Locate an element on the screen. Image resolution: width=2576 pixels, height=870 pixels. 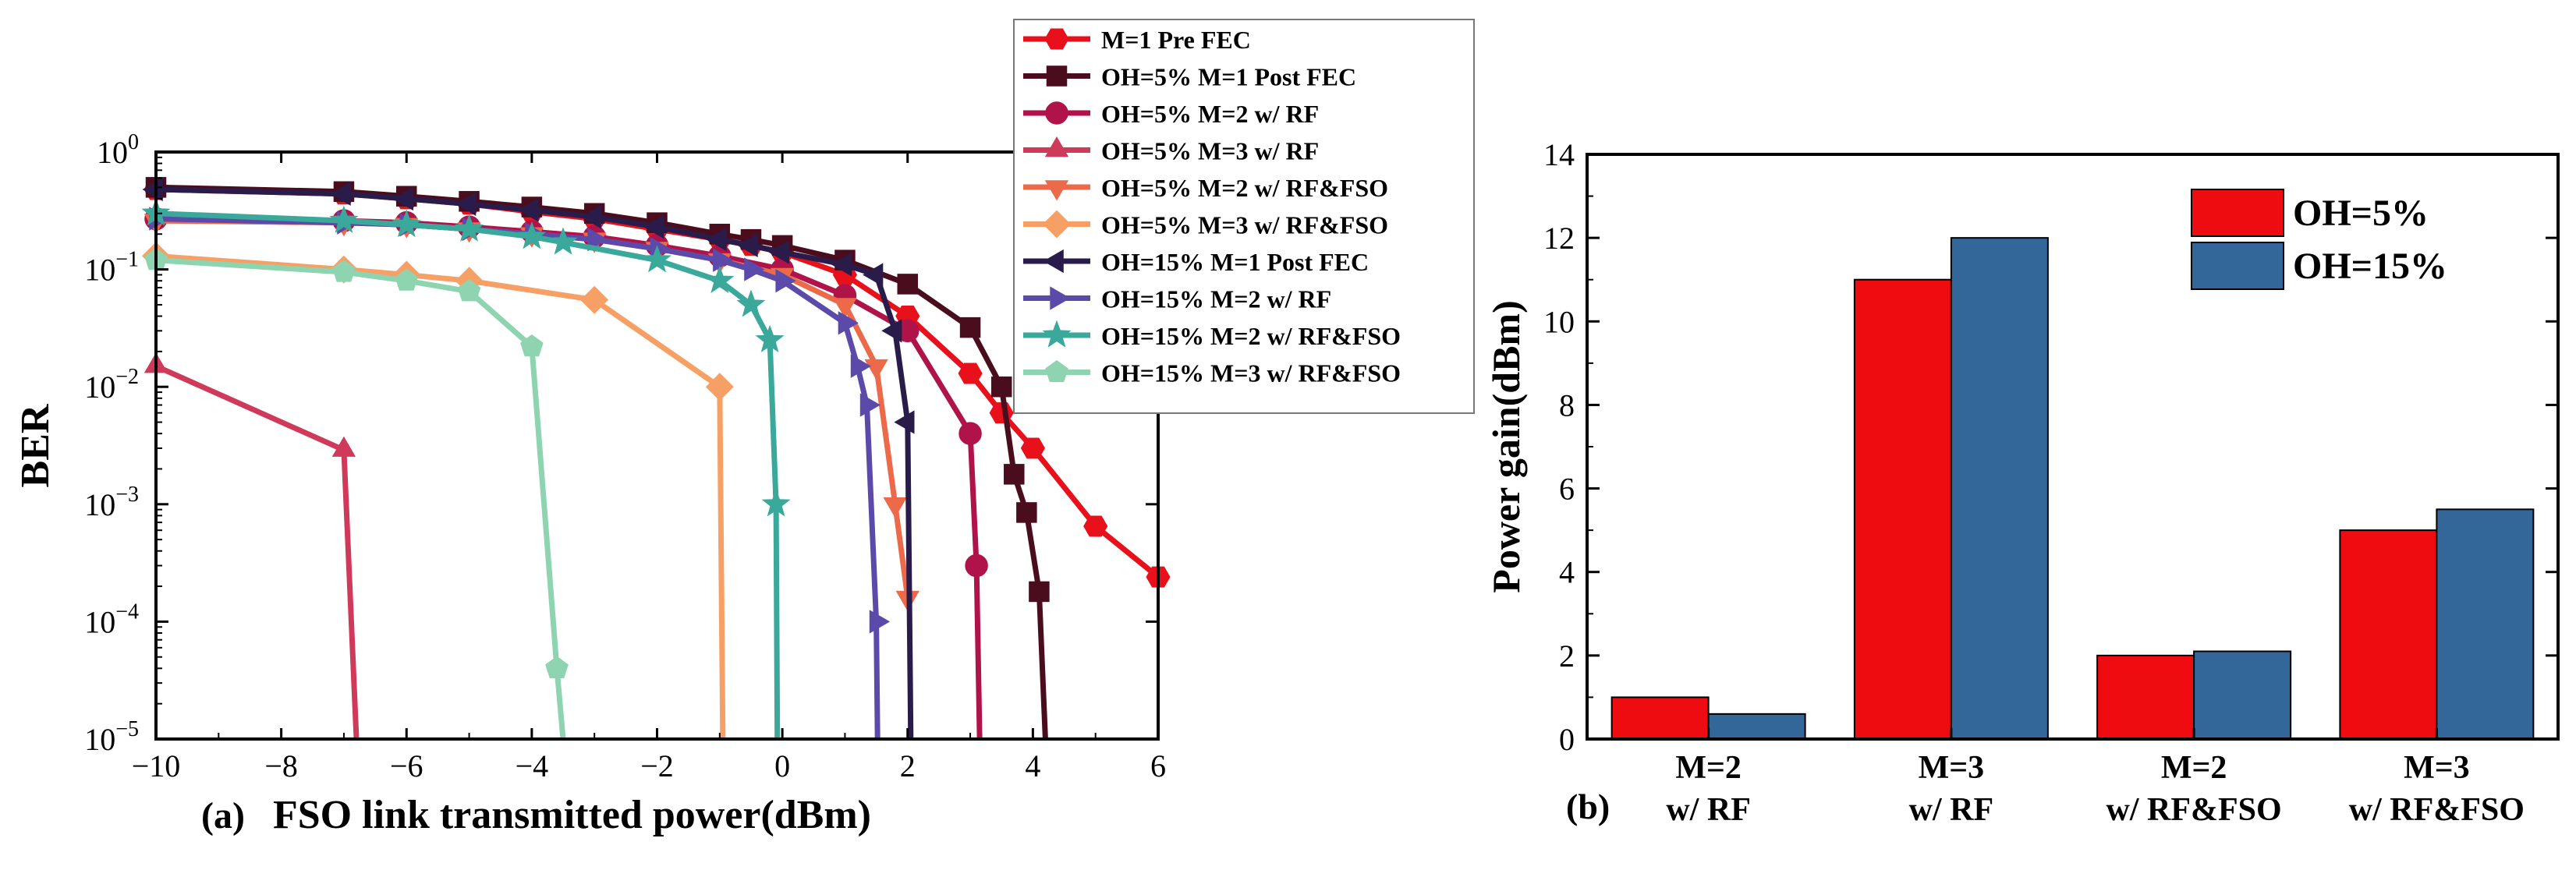
bar-oh-5--2 is located at coordinates (1903, 509).